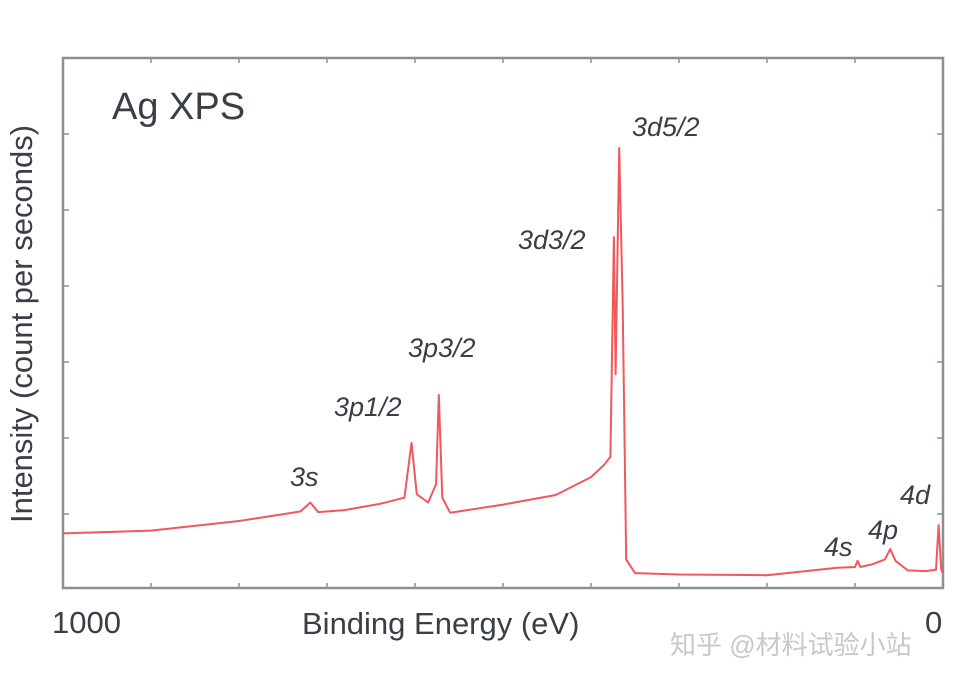 The width and height of the screenshot is (957, 681). Describe the element at coordinates (21, 324) in the screenshot. I see `y-axis-label: Intensity (count per seconds)` at that location.